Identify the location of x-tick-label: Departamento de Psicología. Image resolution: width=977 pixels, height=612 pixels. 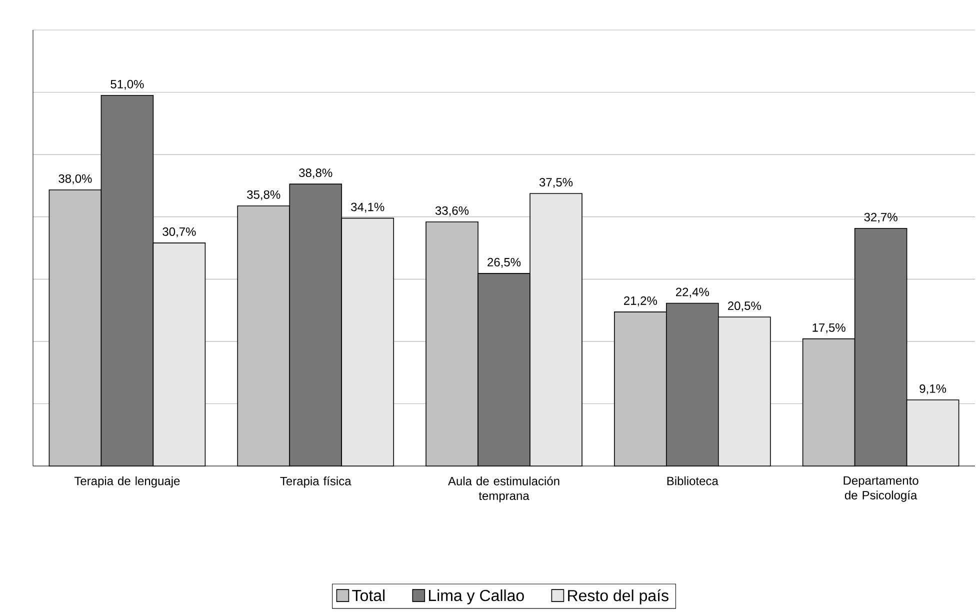
(881, 489).